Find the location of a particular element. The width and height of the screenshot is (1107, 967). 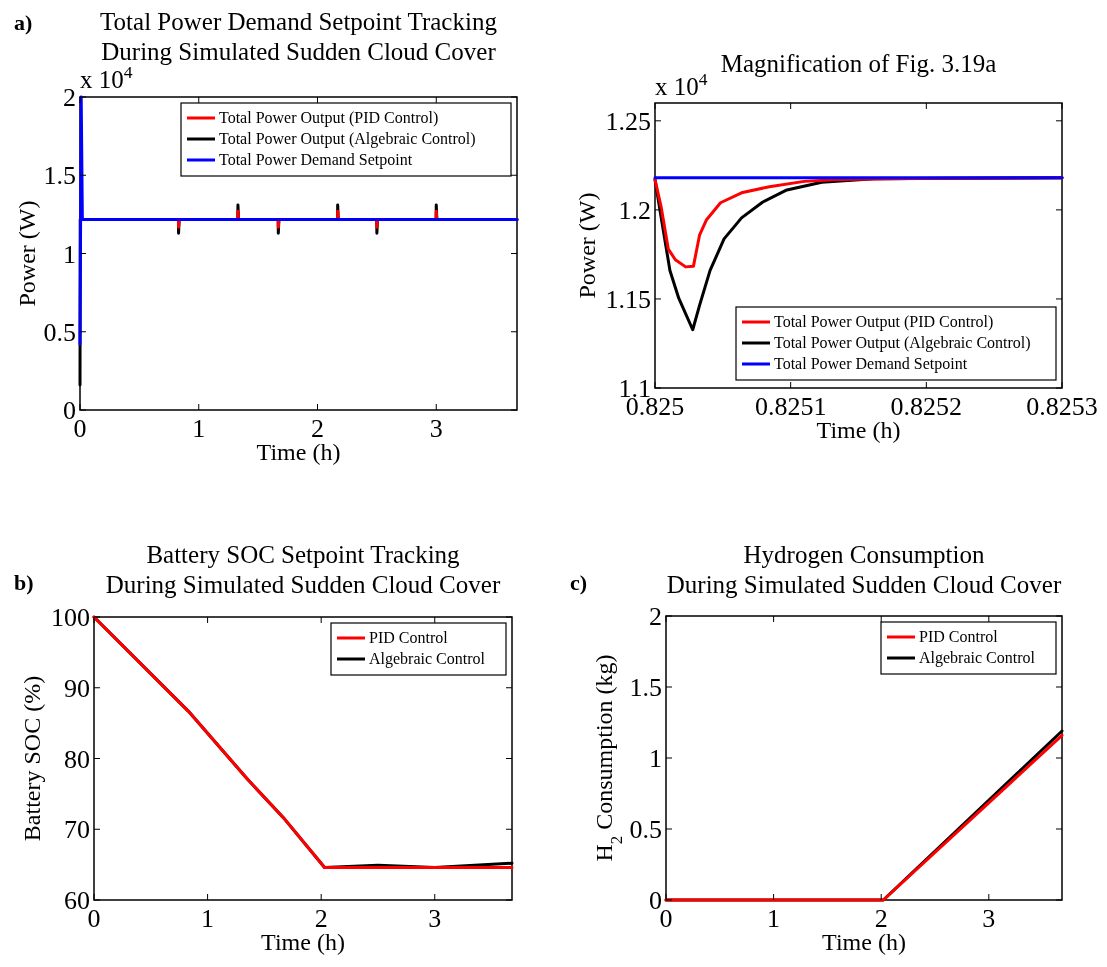

y-axis-title: Battery SOC (%) is located at coordinates (32, 758).